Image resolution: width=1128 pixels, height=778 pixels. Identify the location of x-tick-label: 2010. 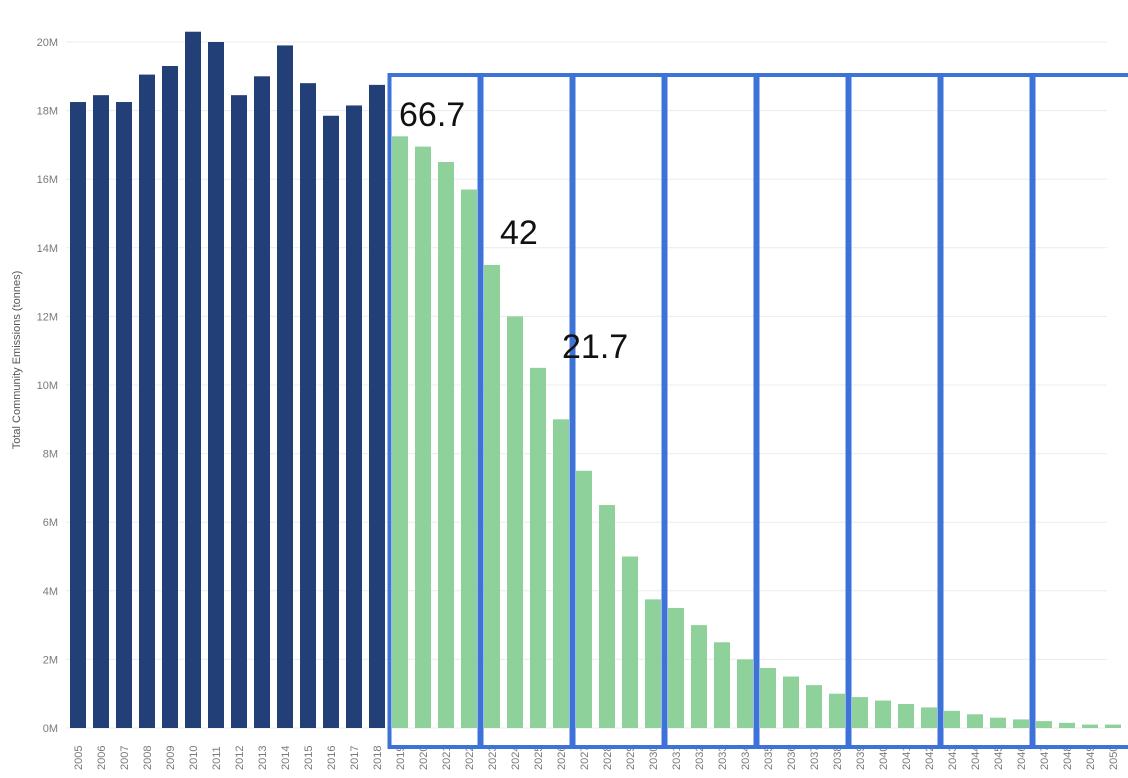
(194, 758).